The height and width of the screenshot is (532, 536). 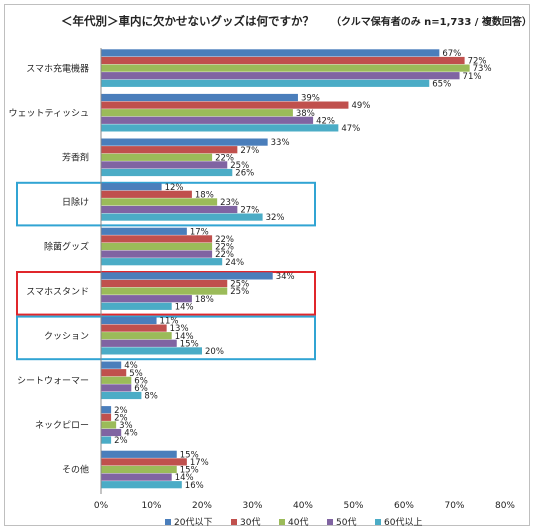 I want to click on legend-label: 40代, so click(x=298, y=522).